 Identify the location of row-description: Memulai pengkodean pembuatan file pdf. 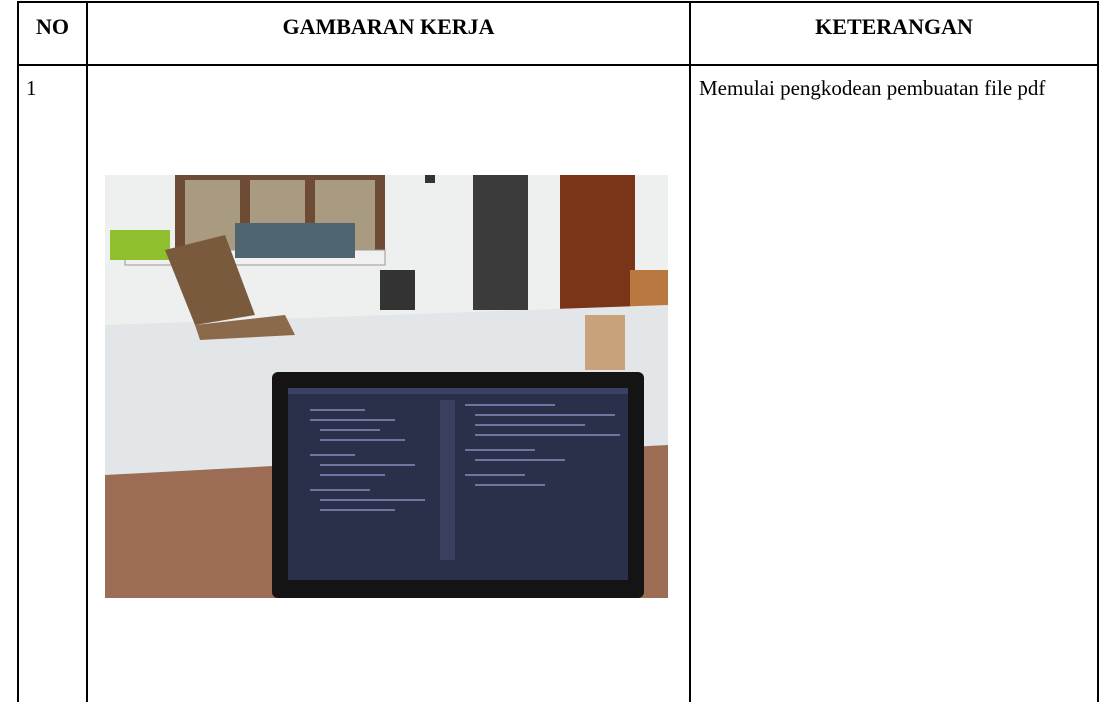
(872, 88).